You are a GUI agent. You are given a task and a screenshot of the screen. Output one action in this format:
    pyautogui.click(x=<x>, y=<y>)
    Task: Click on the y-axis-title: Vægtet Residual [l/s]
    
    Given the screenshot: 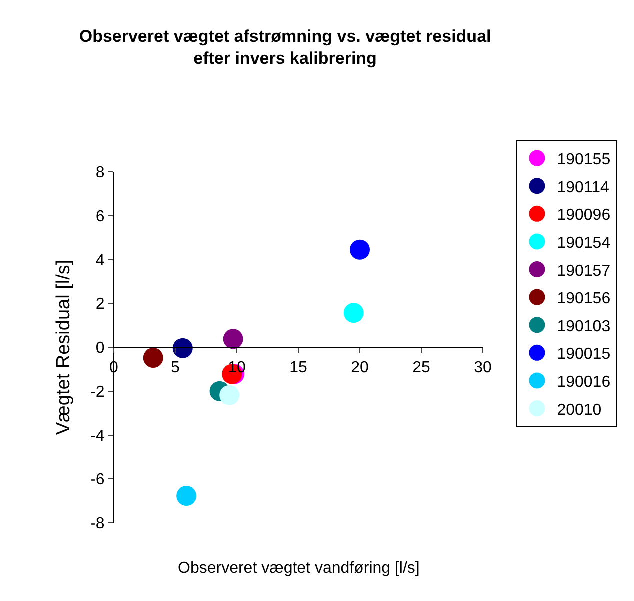 What is the action you would take?
    pyautogui.click(x=63, y=348)
    